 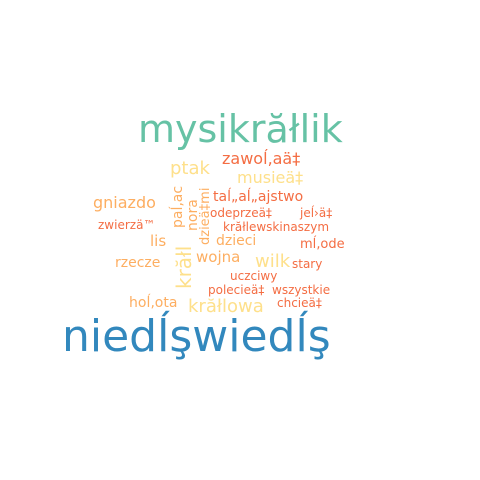 I want to click on word-tanajstwo: taĺ„aĺ„ajstwo, so click(x=258, y=197).